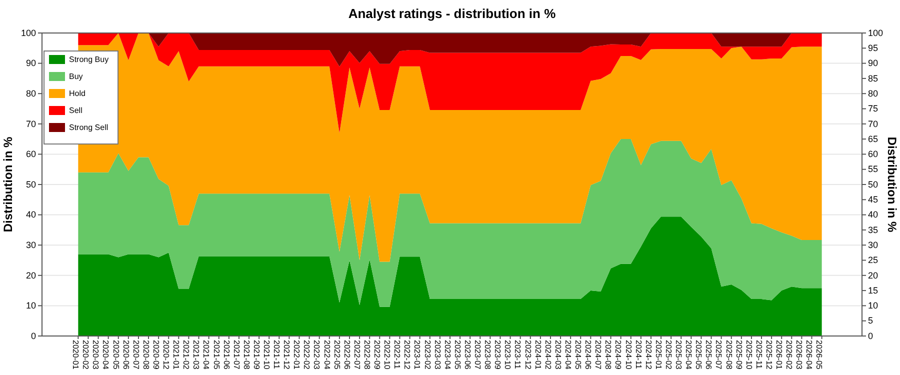  Describe the element at coordinates (537, 355) in the screenshot. I see `x-tick-label: 2024-01` at that location.